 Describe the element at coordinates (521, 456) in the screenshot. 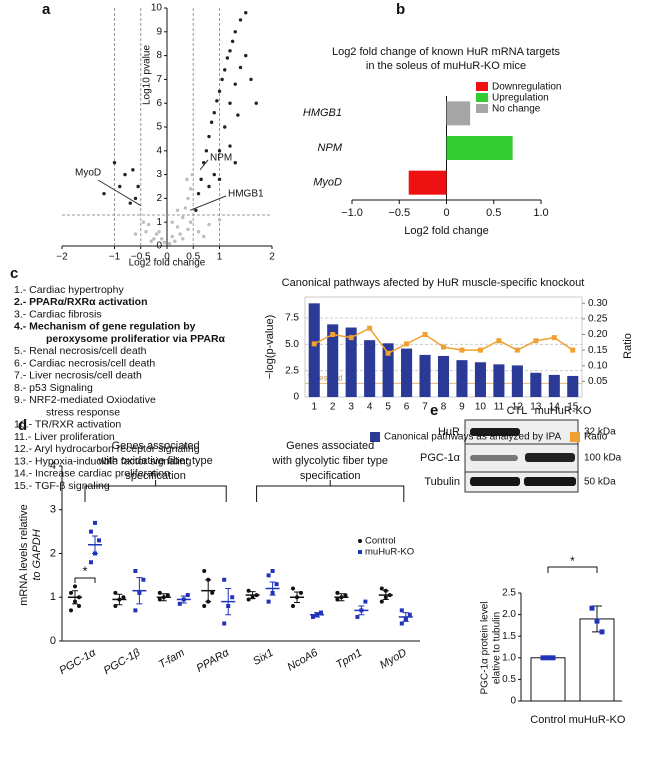

I see `western-blot` at that location.